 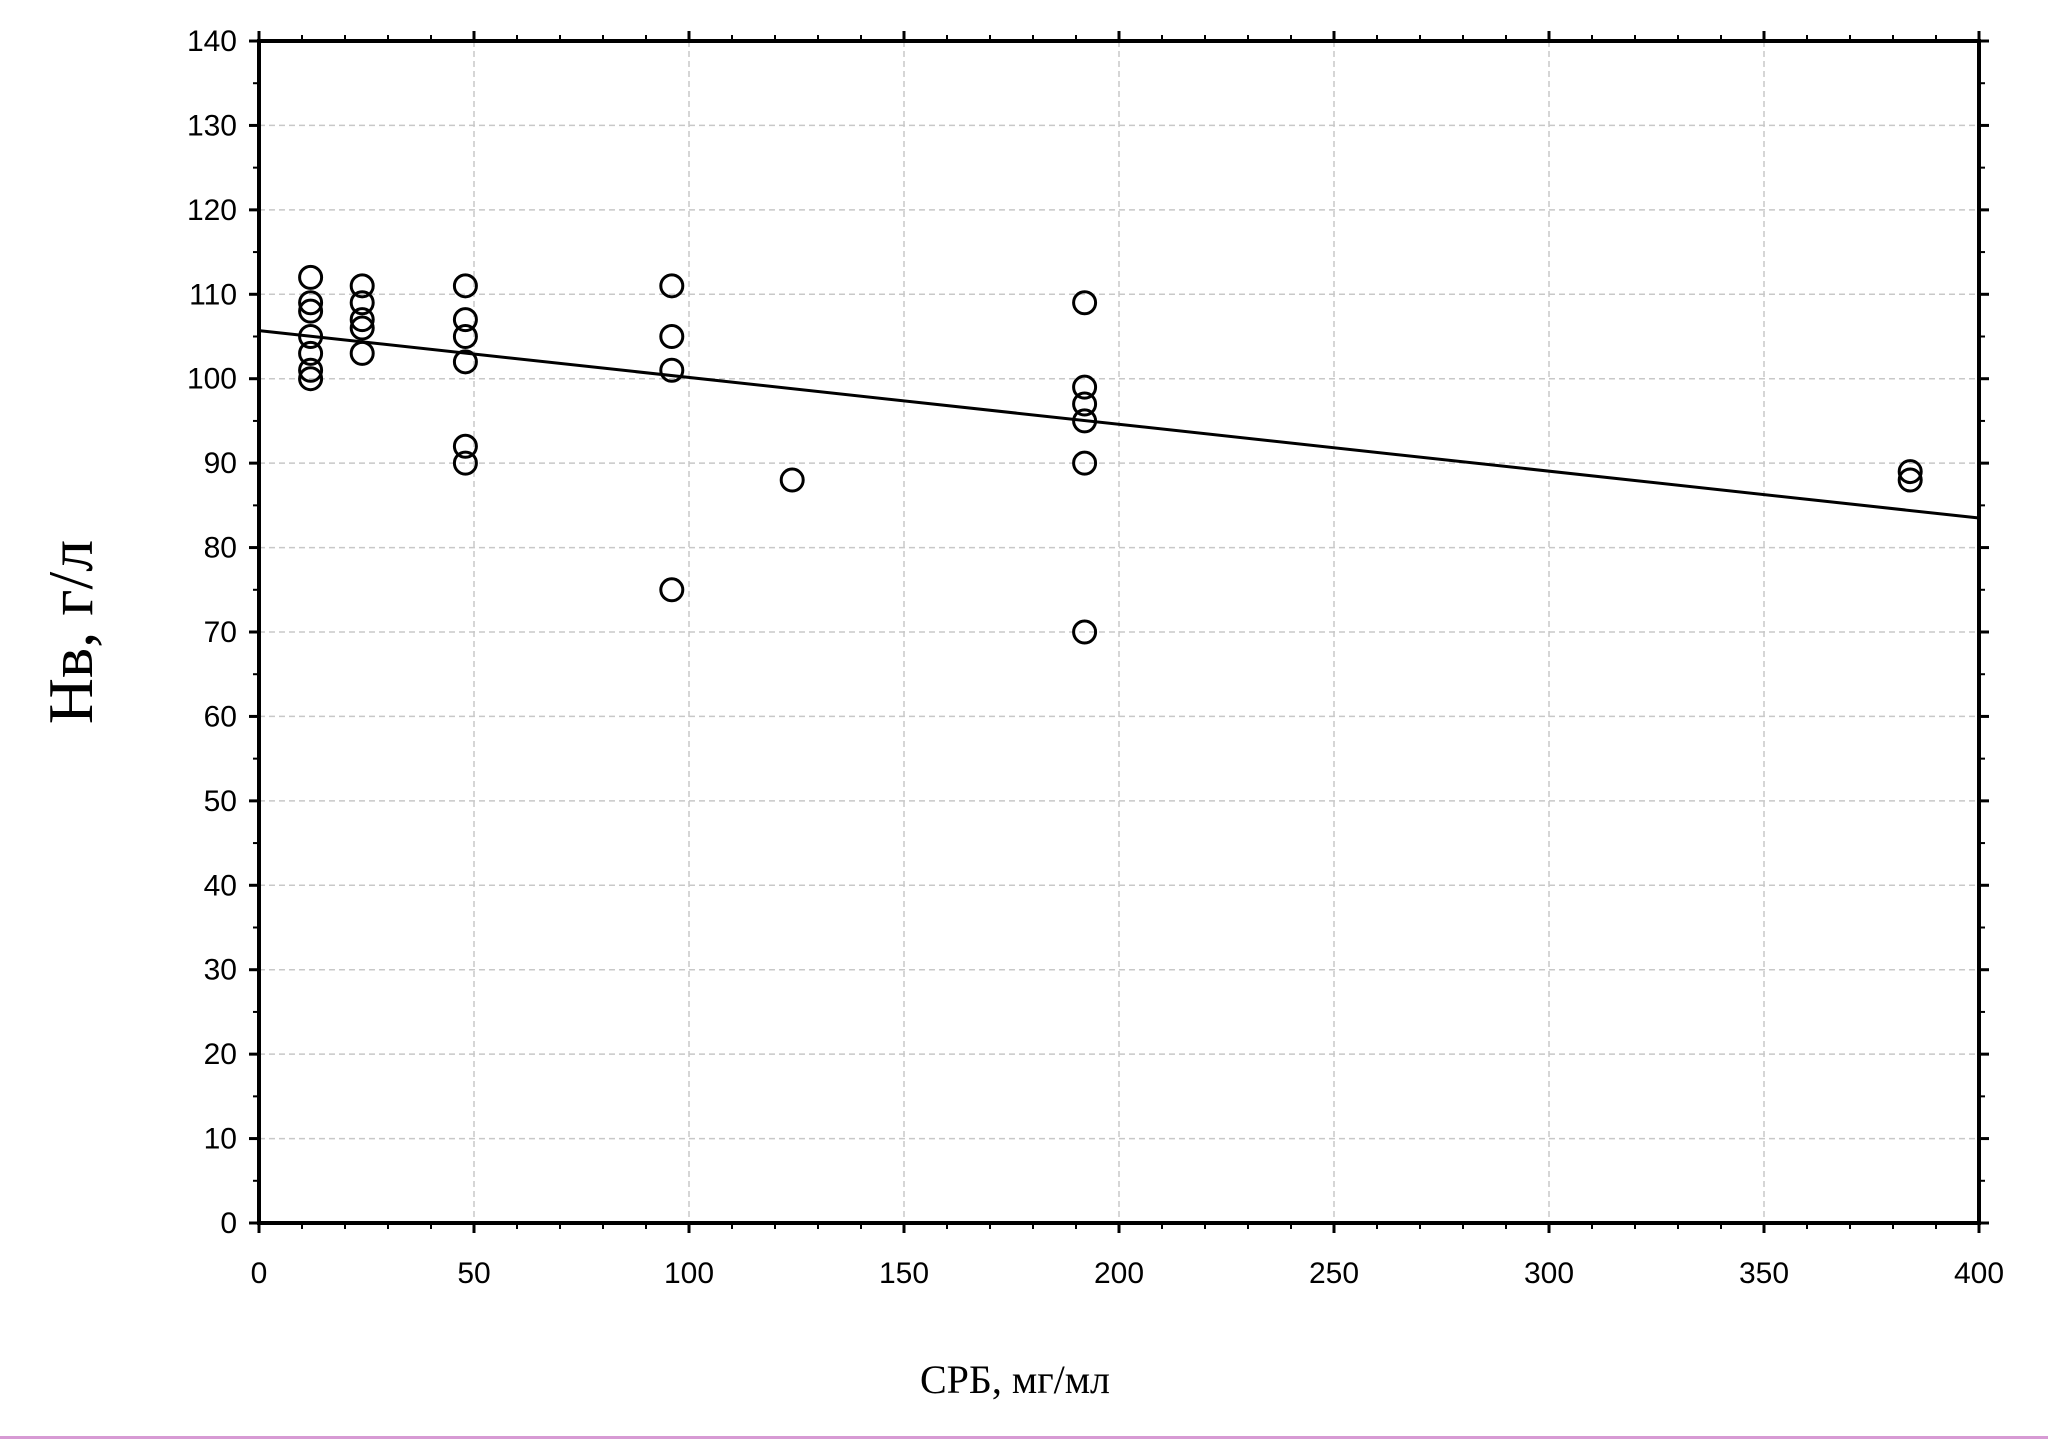 What do you see at coordinates (1334, 1273) in the screenshot?
I see `x-tick-label: 250` at bounding box center [1334, 1273].